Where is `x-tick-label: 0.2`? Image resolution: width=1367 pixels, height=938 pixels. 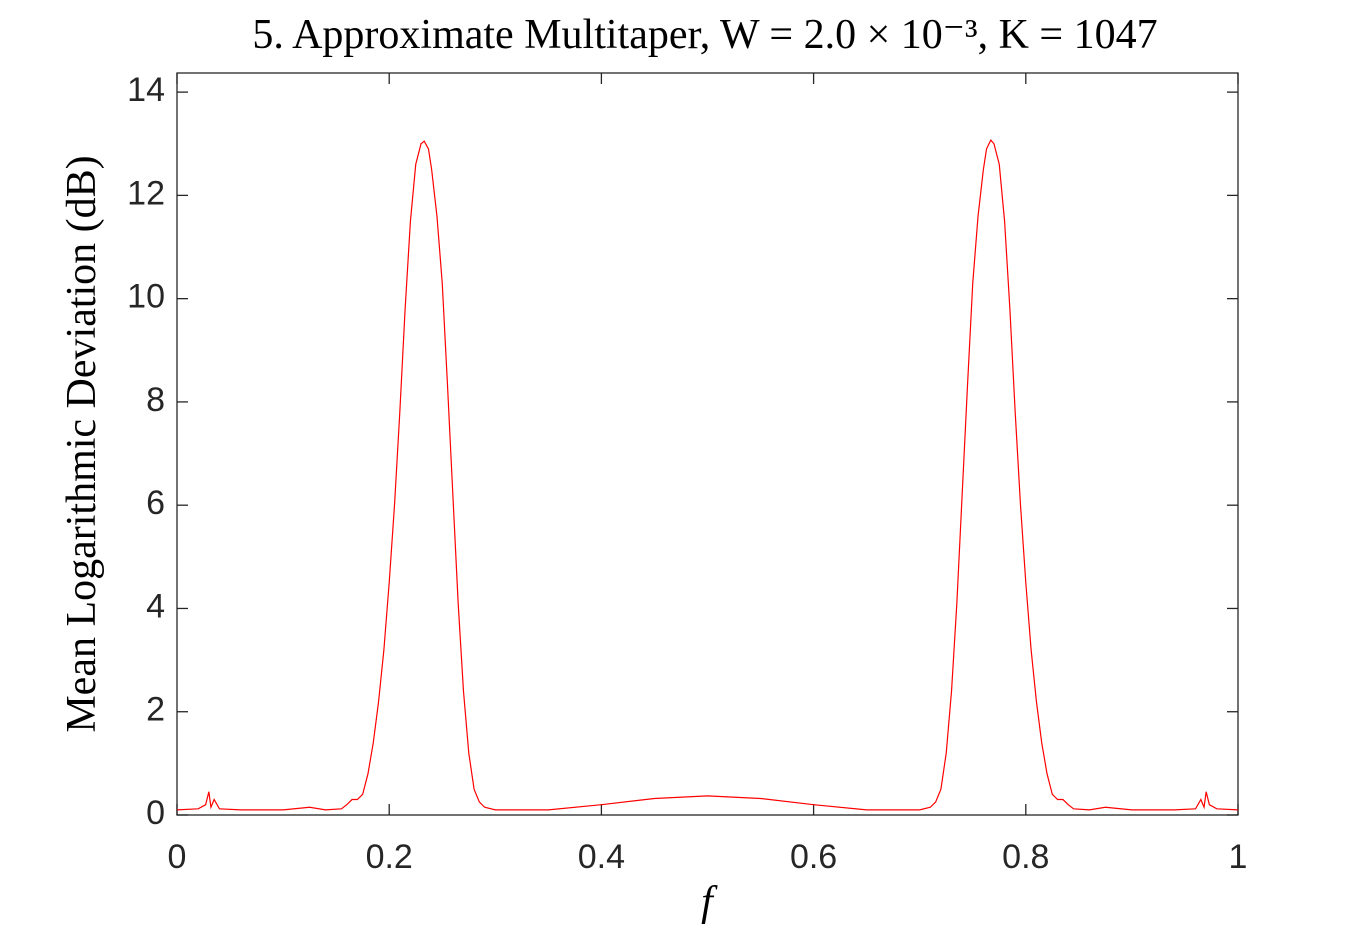 x-tick-label: 0.2 is located at coordinates (389, 857).